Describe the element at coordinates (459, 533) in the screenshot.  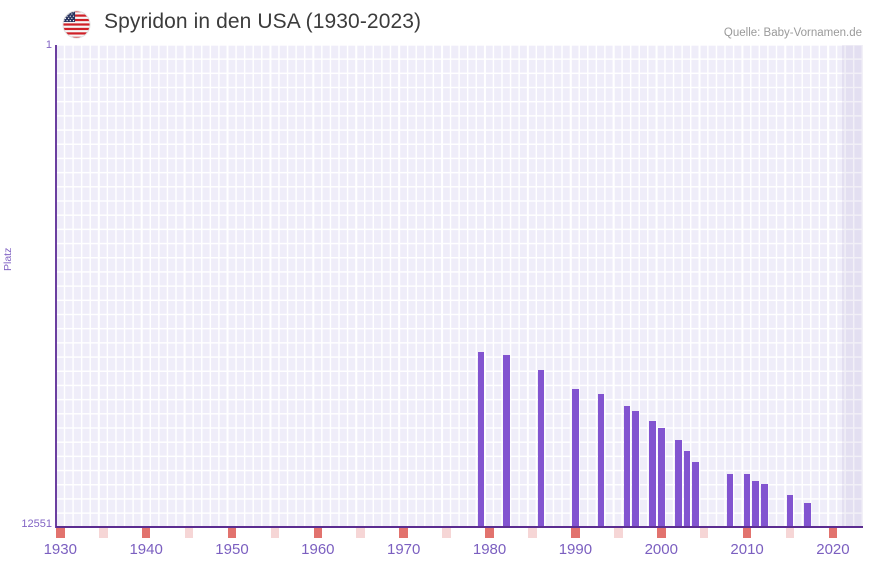
I see `x-axis-tick-band` at that location.